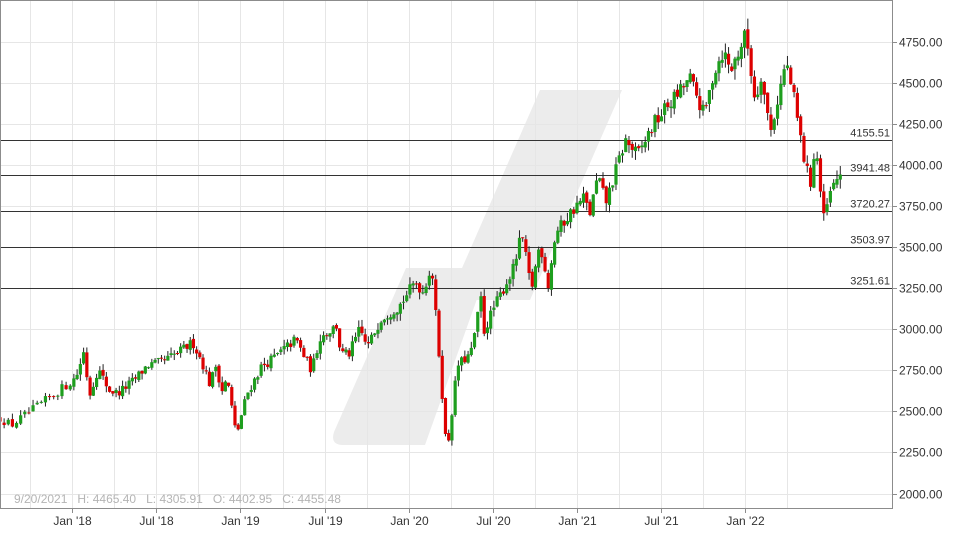  Describe the element at coordinates (870, 282) in the screenshot. I see `level-label: 3251.61` at that location.